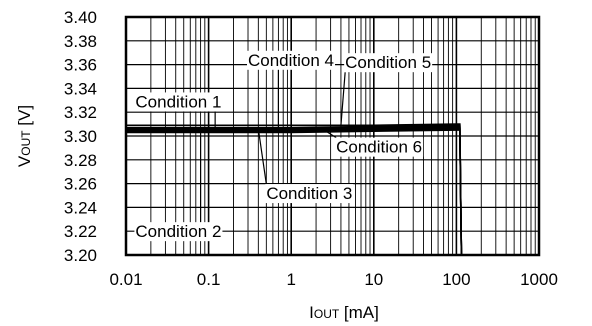 This screenshot has height=326, width=592. Describe the element at coordinates (80, 41) in the screenshot. I see `y-tick-label: 3.38` at that location.